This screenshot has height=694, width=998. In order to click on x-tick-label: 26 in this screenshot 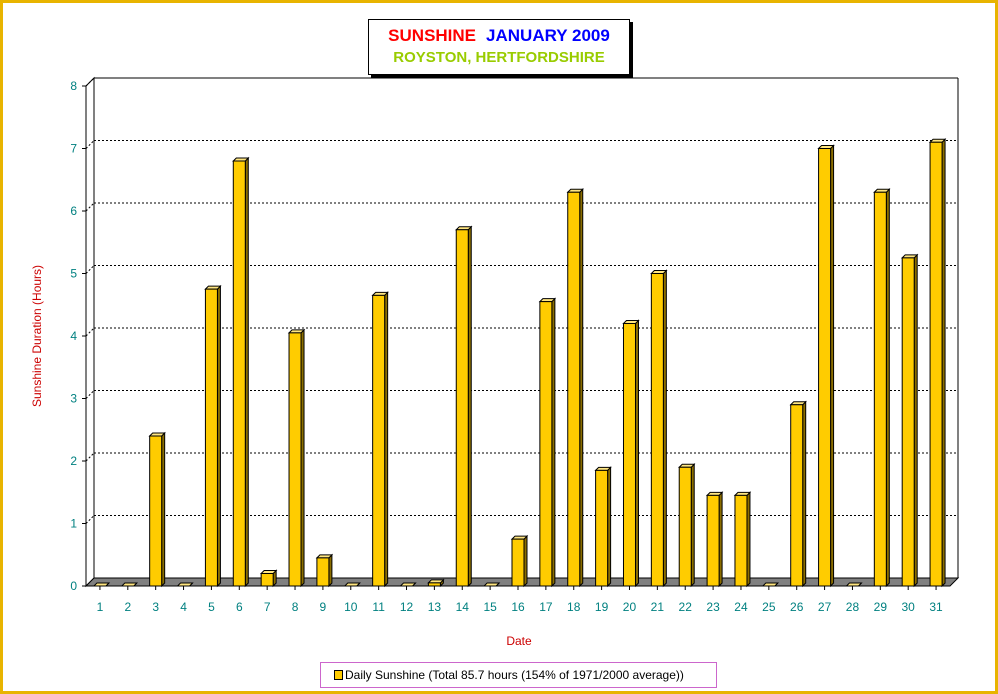, I will do `click(797, 607)`.